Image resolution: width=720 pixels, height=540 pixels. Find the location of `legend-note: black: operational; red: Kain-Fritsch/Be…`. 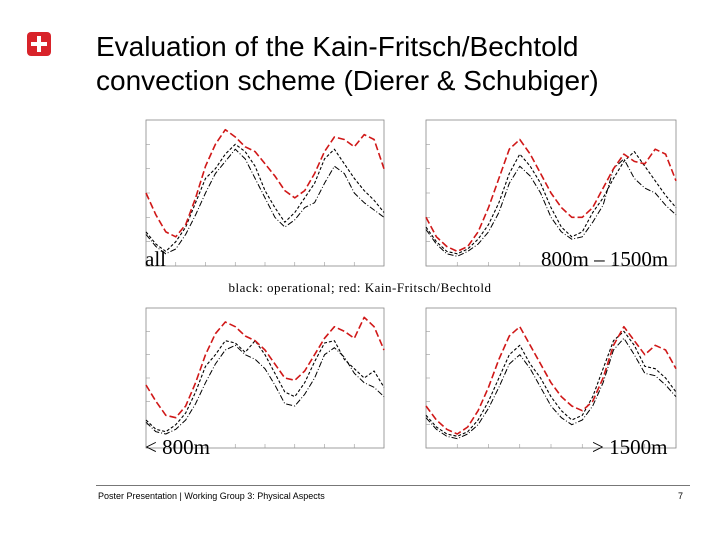

legend-note: black: operational; red: Kain-Fritsch/Be… is located at coordinates (360, 287).